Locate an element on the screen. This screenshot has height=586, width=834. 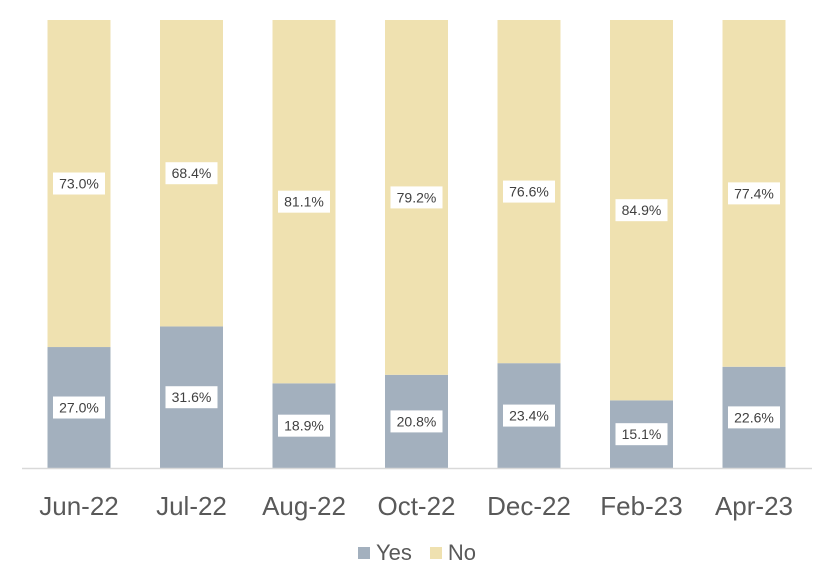
x-tick-label-feb-23: Feb-23 is located at coordinates (641, 506).